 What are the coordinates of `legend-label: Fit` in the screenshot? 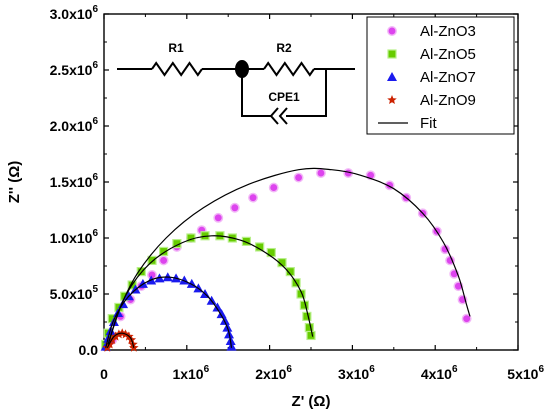 It's located at (428, 123).